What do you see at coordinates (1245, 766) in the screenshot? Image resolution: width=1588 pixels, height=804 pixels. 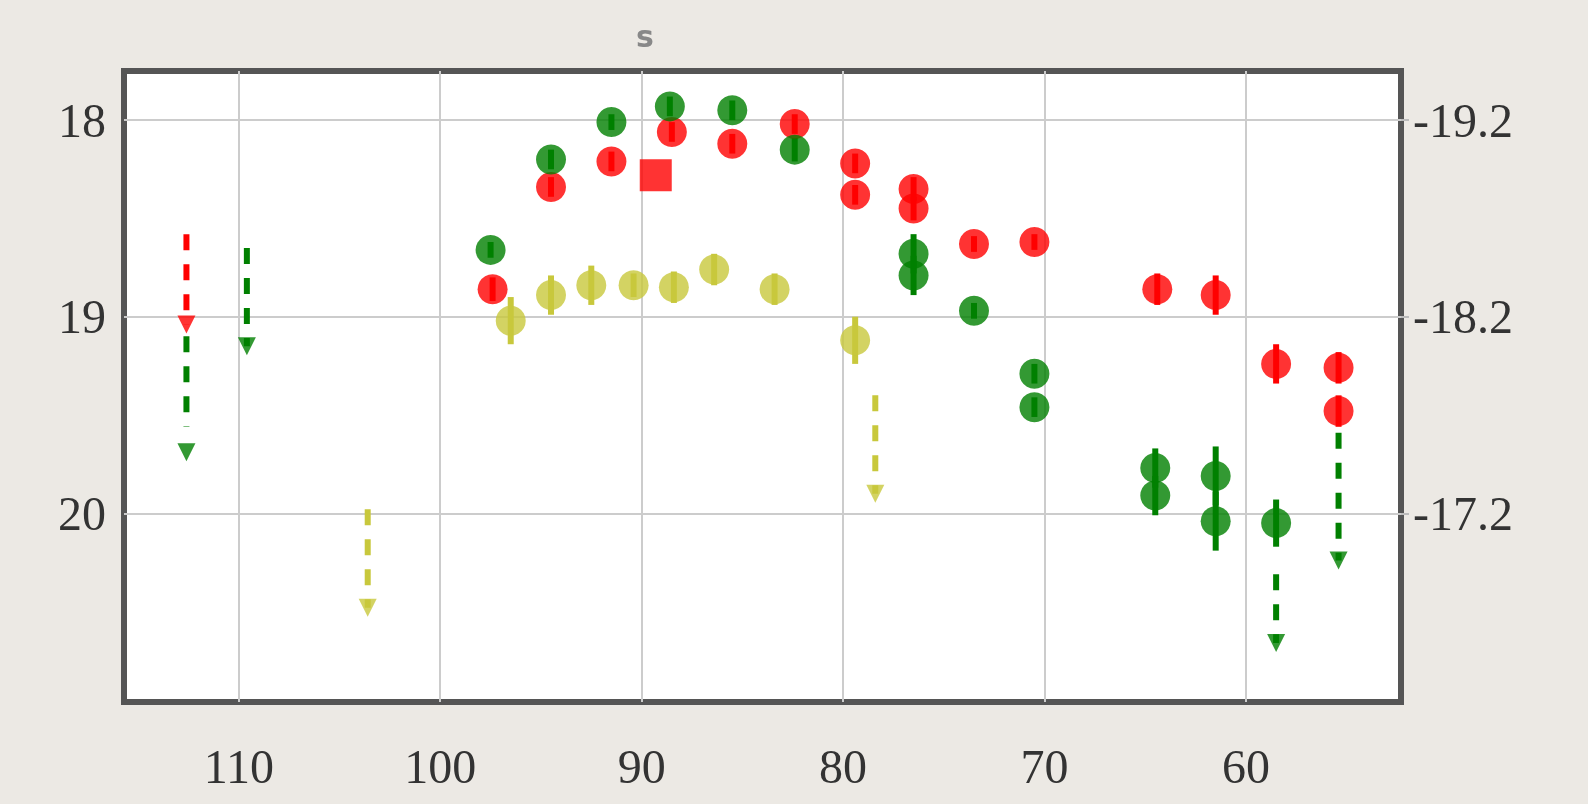 I see `x-tick-label: 60` at bounding box center [1245, 766].